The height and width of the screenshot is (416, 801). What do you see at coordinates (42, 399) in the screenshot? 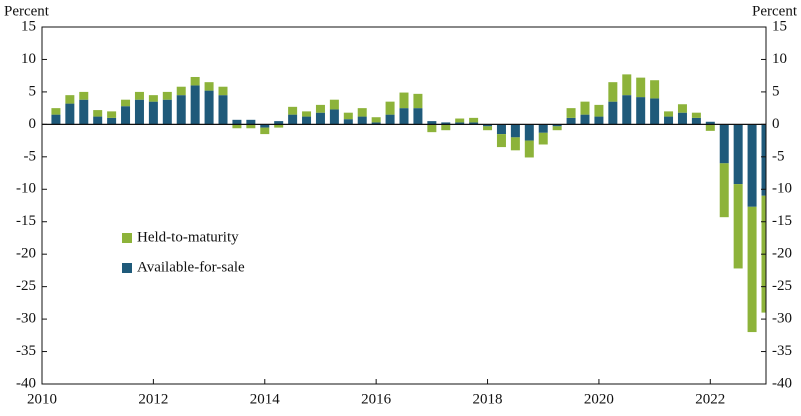
I see `x-tick-label: 2010` at bounding box center [42, 399].